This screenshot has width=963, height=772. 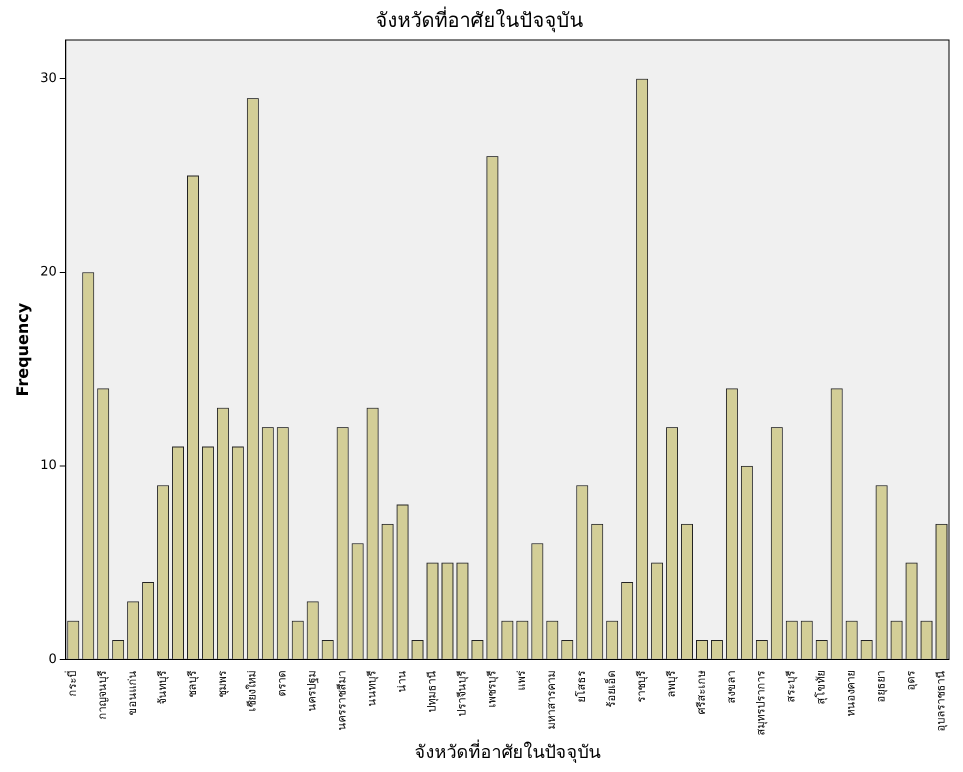 What do you see at coordinates (192, 684) in the screenshot?
I see `x-tick-label: ชลบุรี` at bounding box center [192, 684].